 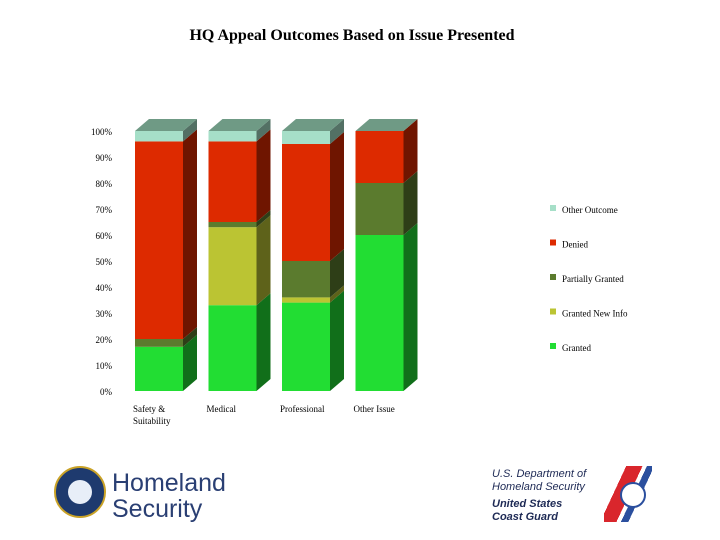 I want to click on y-tick-label: 90%, so click(x=104, y=158).